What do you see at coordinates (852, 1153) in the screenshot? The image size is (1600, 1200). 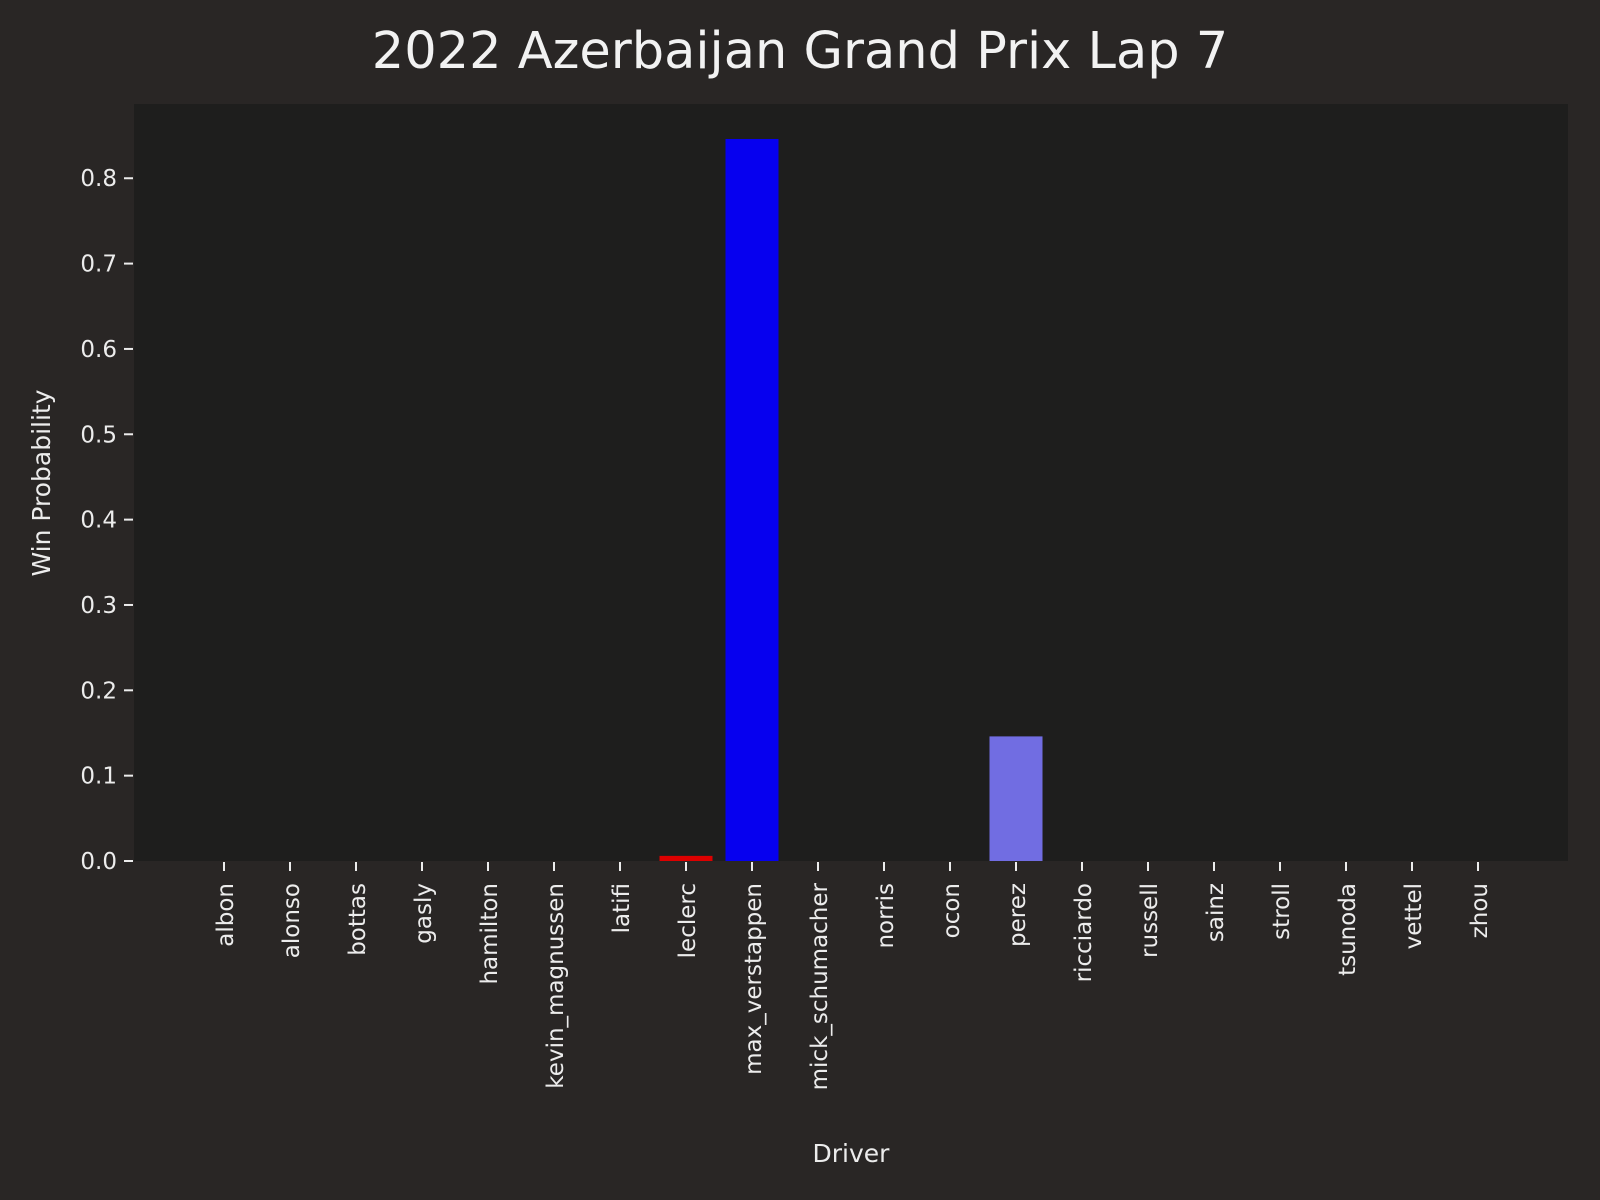 I see `x-axis-label: Driver` at bounding box center [852, 1153].